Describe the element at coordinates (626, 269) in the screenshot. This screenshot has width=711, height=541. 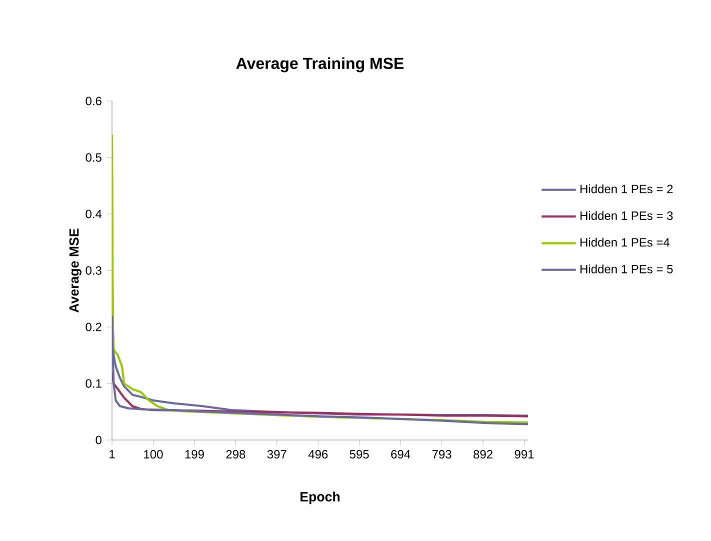
I see `legend-label: Hidden 1 PEs = 5` at that location.